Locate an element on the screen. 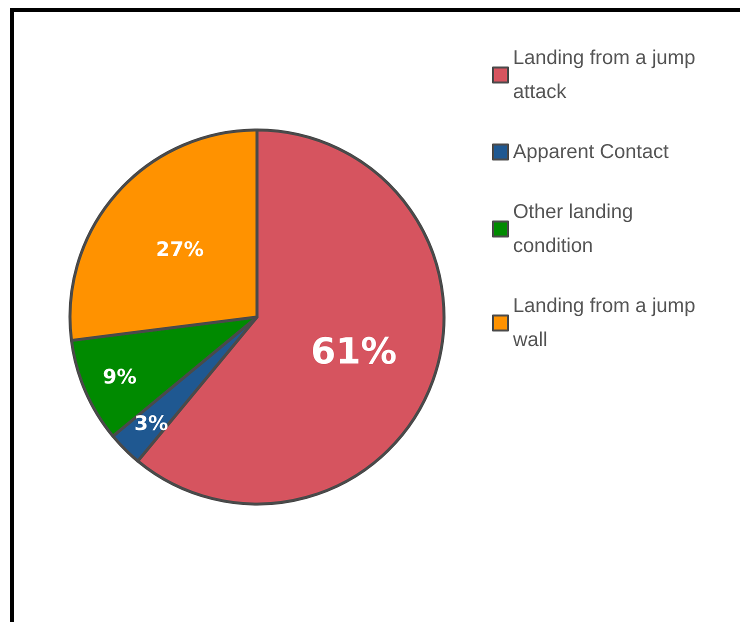 This screenshot has width=740, height=622. legend-label: Landing from a jump attack is located at coordinates (607, 75).